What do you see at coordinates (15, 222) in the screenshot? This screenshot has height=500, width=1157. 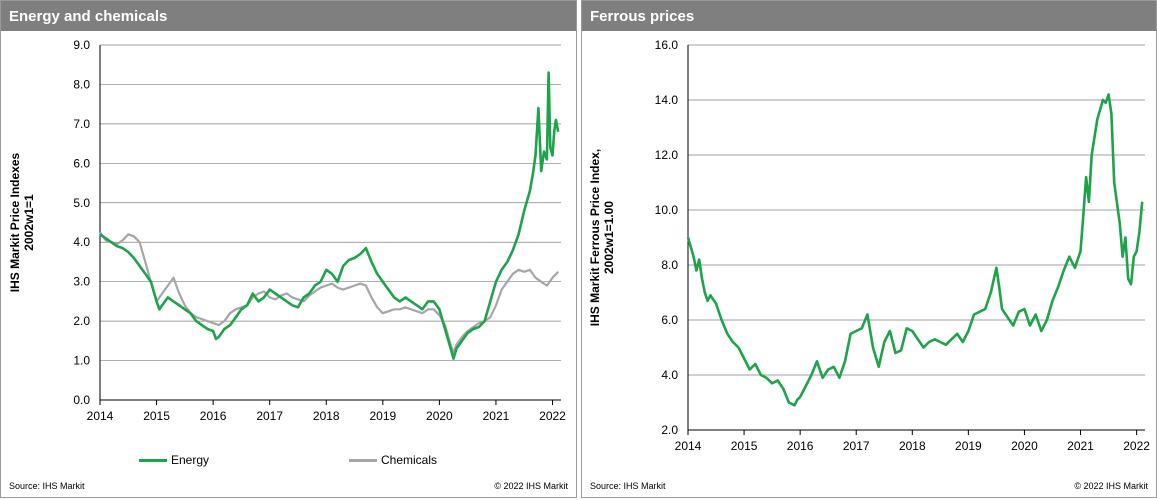 I see `y-axis-label: IHS Markit Price Indexes` at bounding box center [15, 222].